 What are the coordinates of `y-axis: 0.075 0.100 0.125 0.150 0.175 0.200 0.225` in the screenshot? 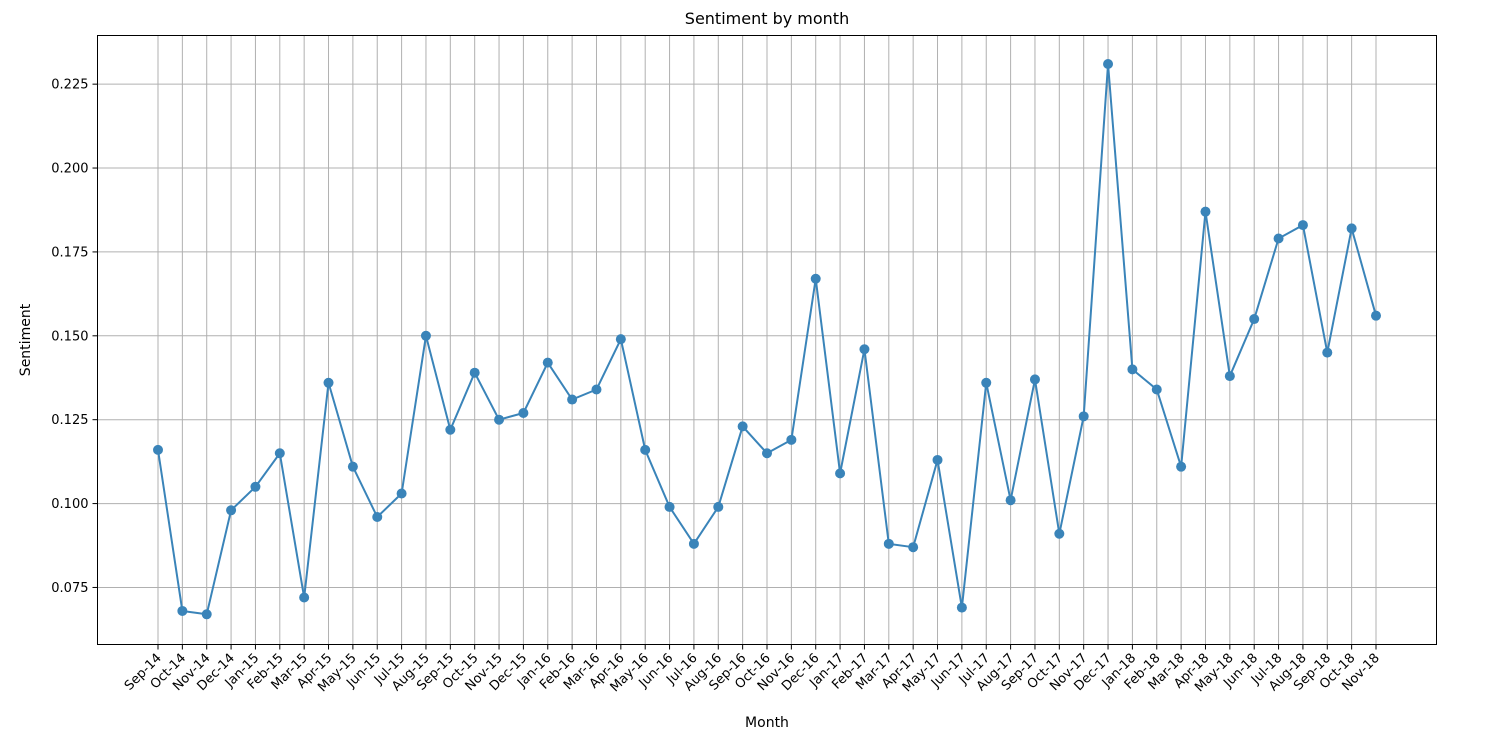 It's located at (74, 337).